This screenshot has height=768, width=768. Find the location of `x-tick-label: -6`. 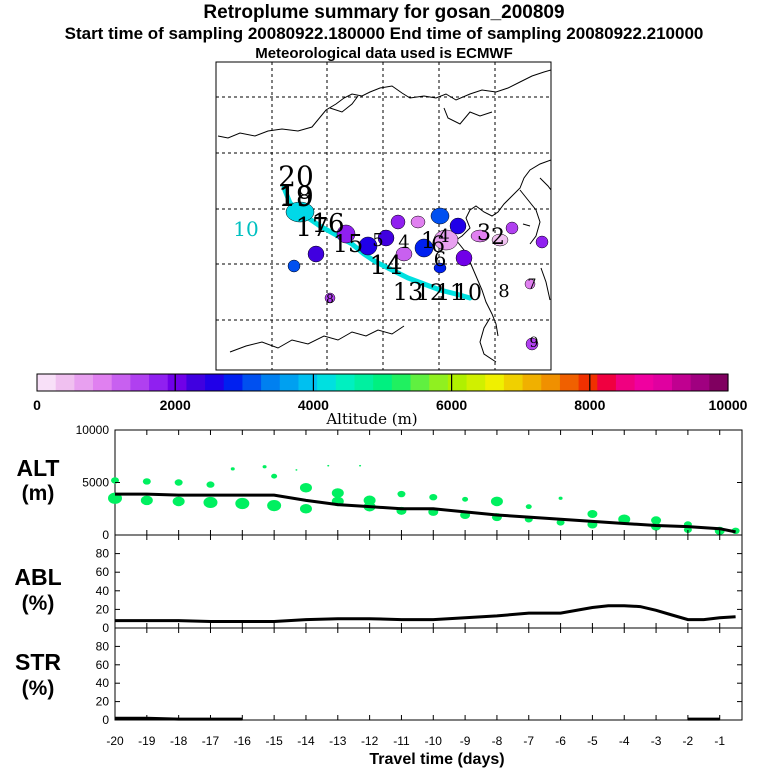

x-tick-label: -6 is located at coordinates (560, 741).